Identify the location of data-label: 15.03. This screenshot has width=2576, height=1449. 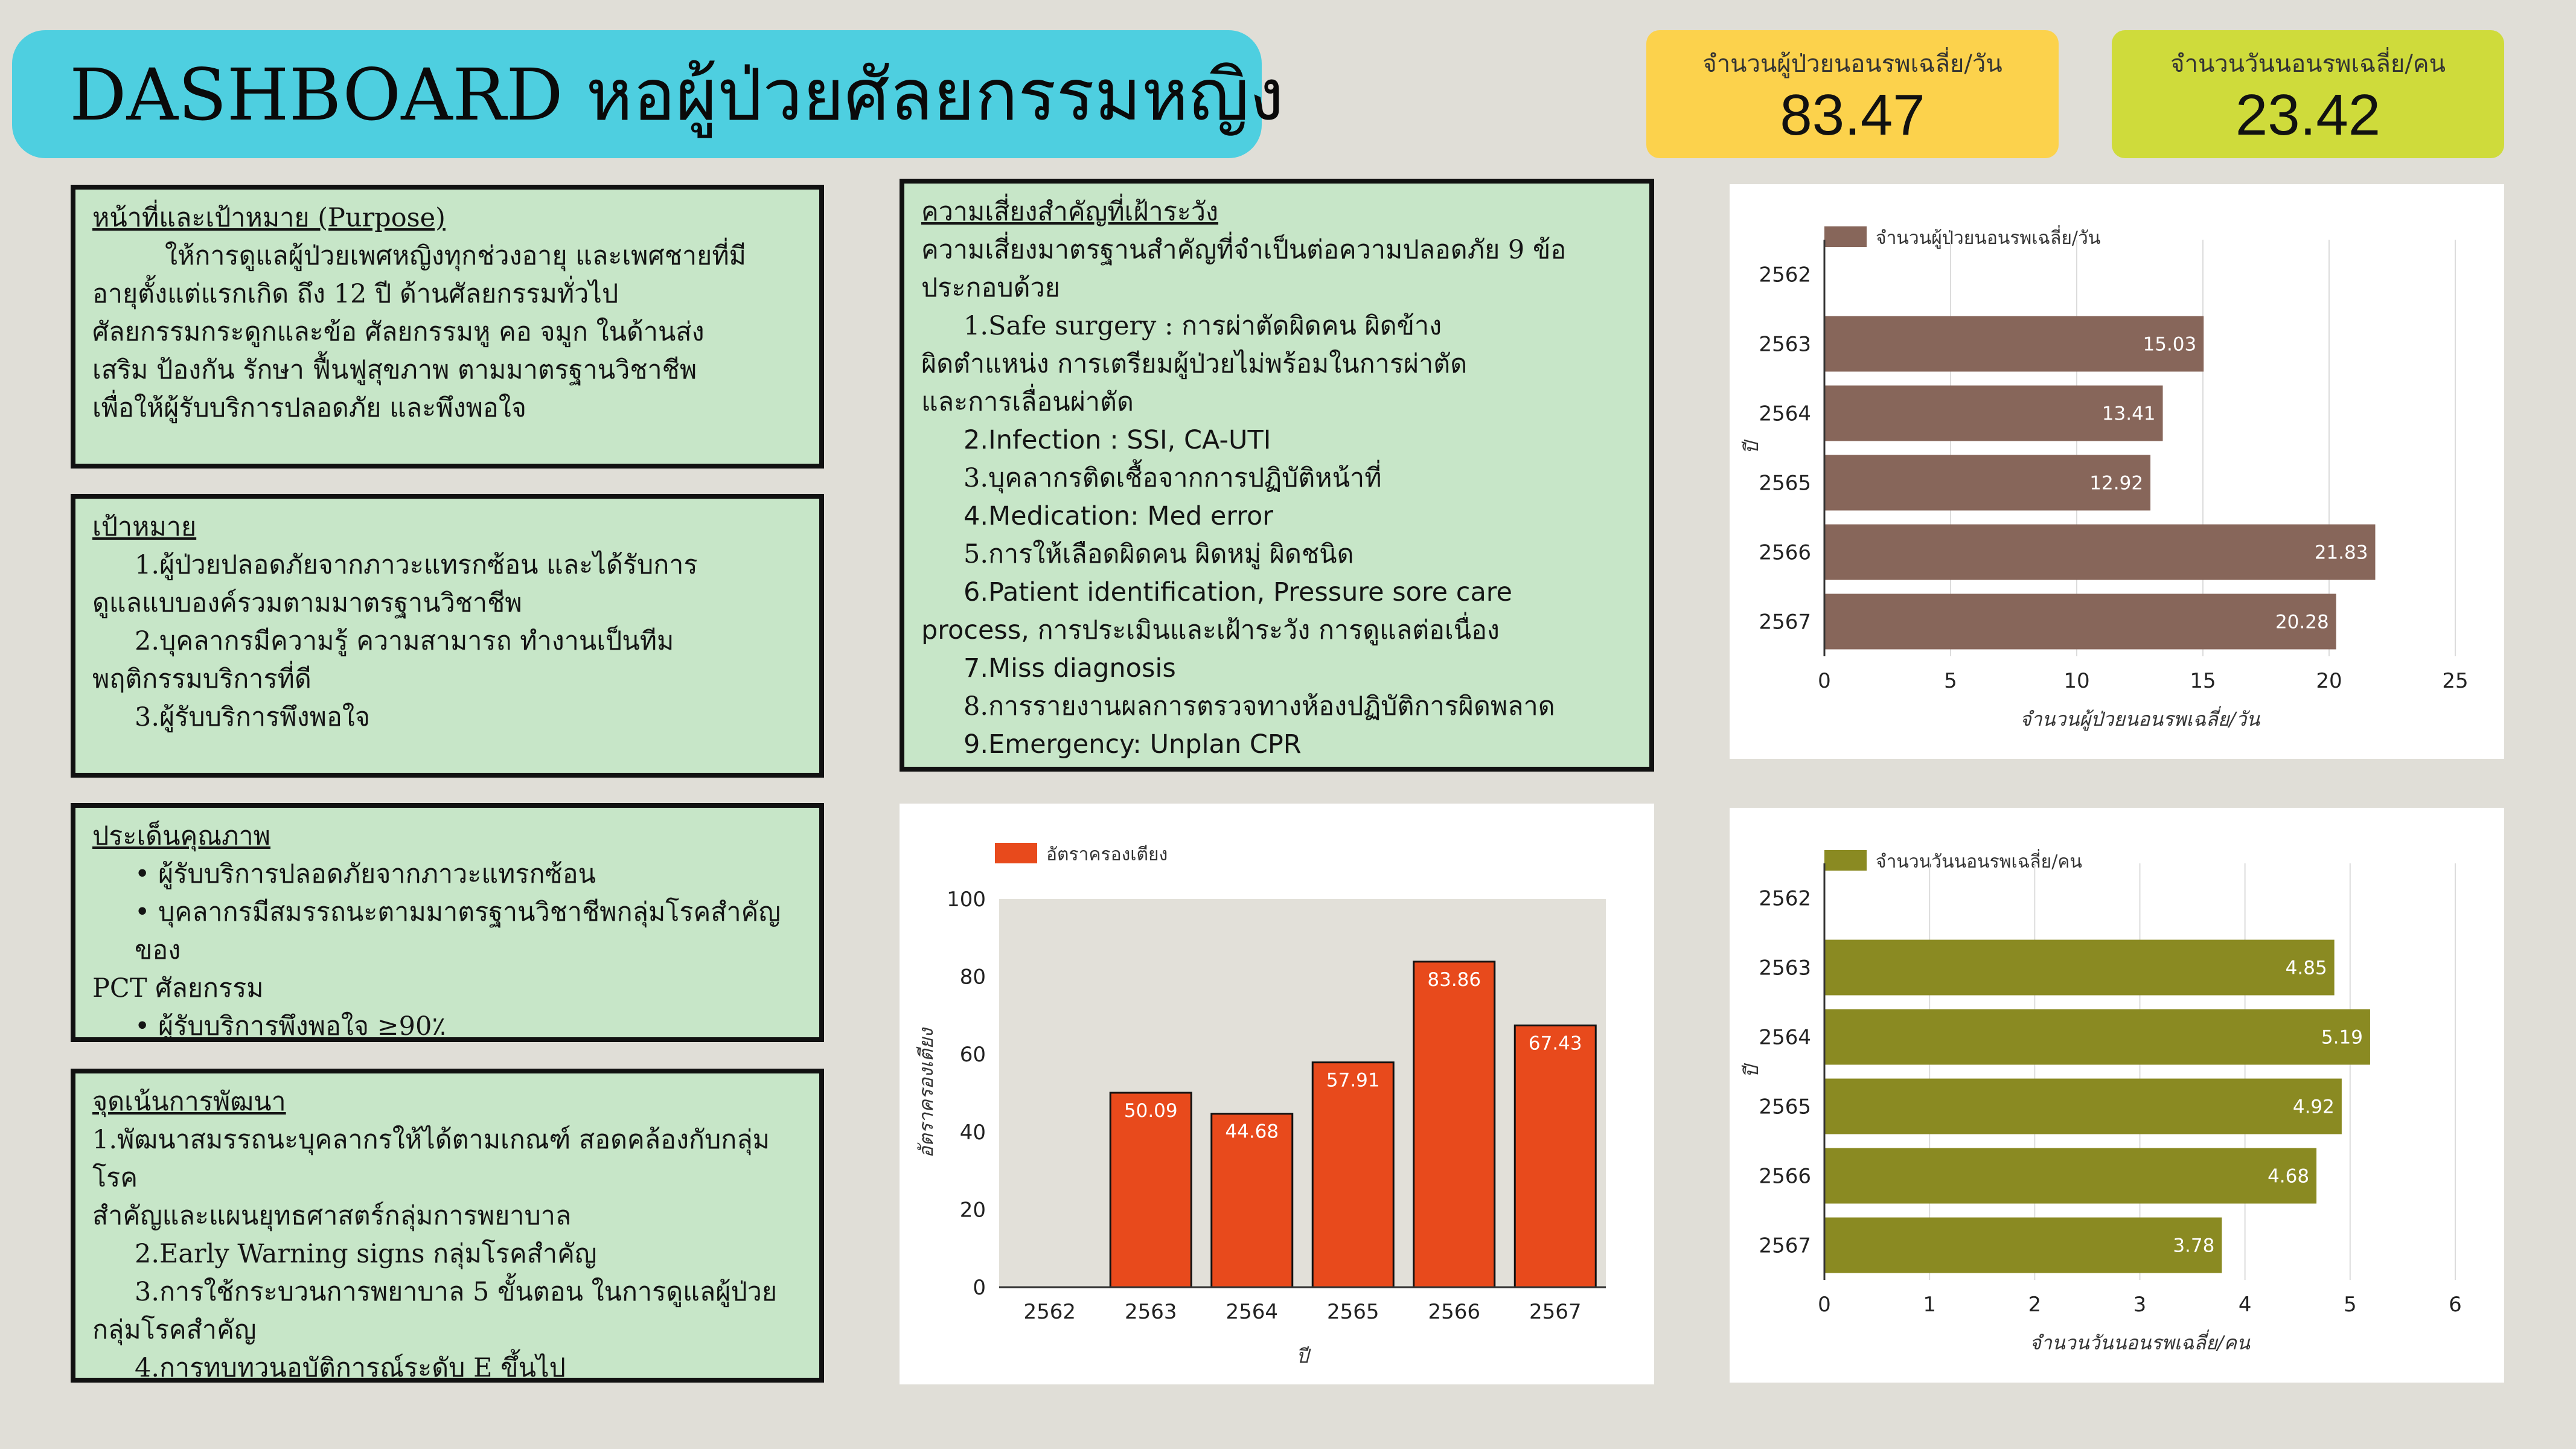
(2170, 345).